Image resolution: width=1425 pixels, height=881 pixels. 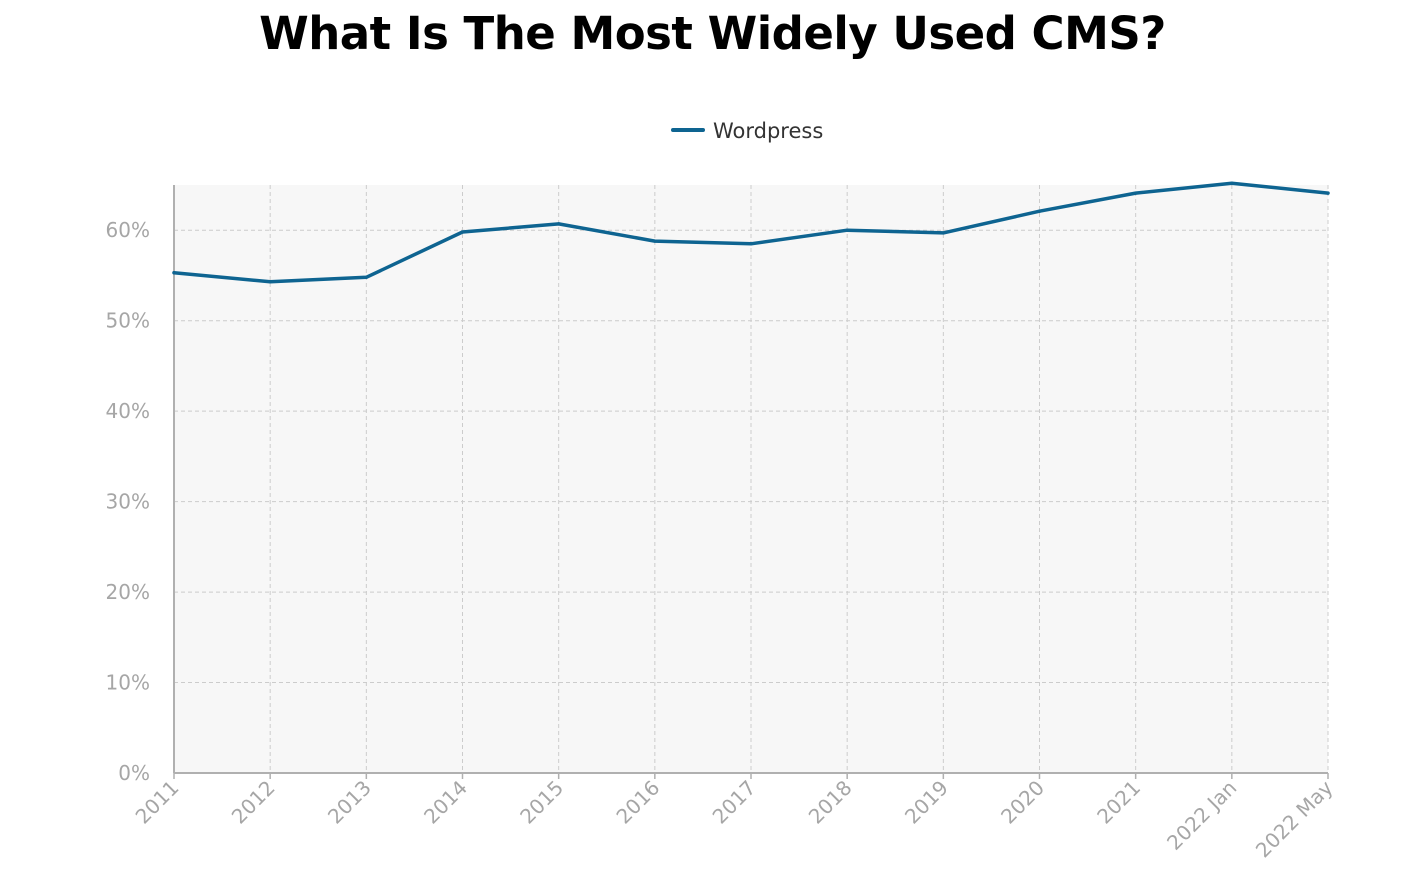 What do you see at coordinates (349, 802) in the screenshot?
I see `x-tick-label: 2013` at bounding box center [349, 802].